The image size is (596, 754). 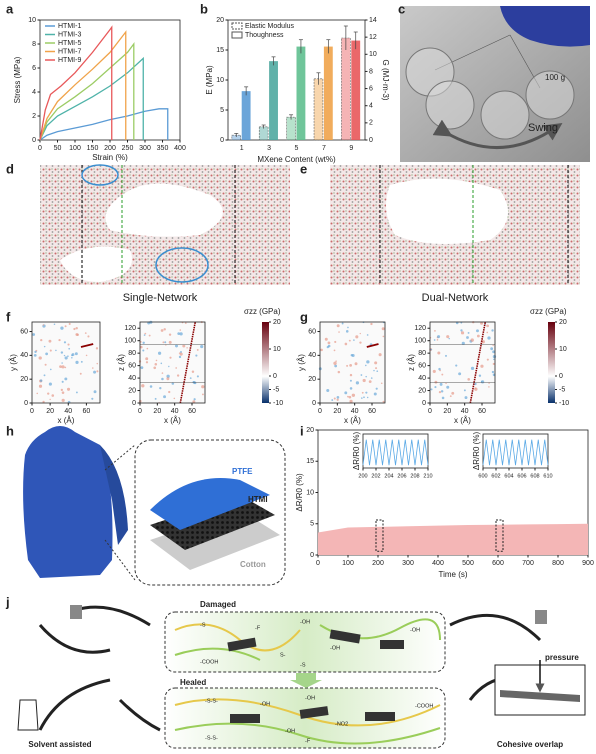 What do you see at coordinates (69, 43) in the screenshot?
I see `legend-label: HTMI-5` at bounding box center [69, 43].